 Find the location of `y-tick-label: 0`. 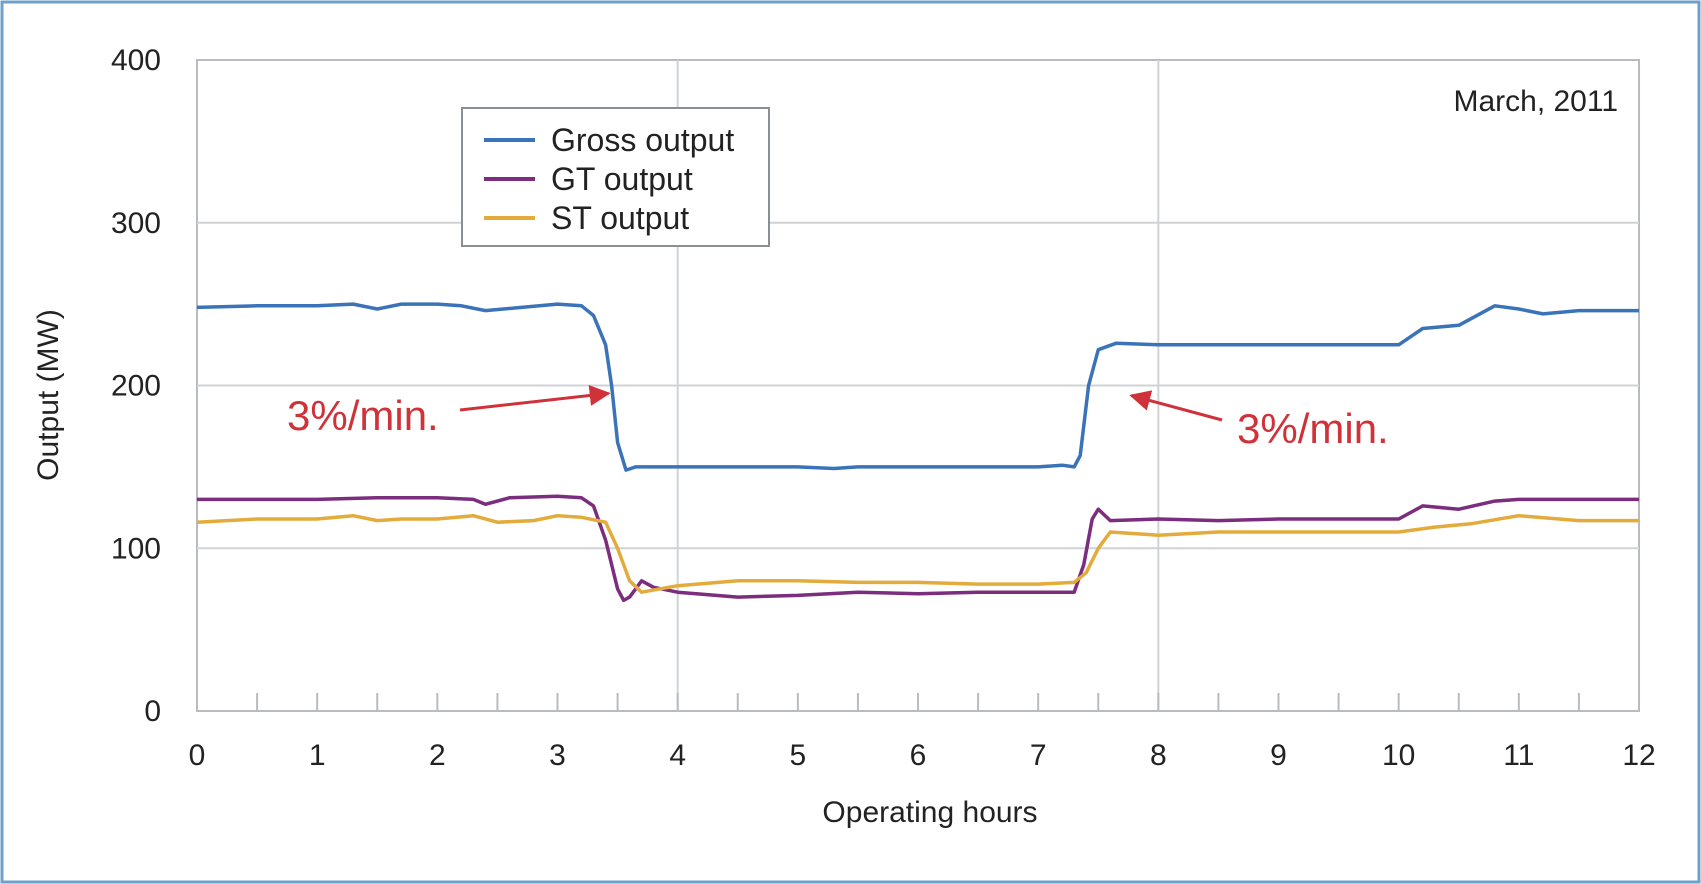

y-tick-label: 0 is located at coordinates (152, 711).